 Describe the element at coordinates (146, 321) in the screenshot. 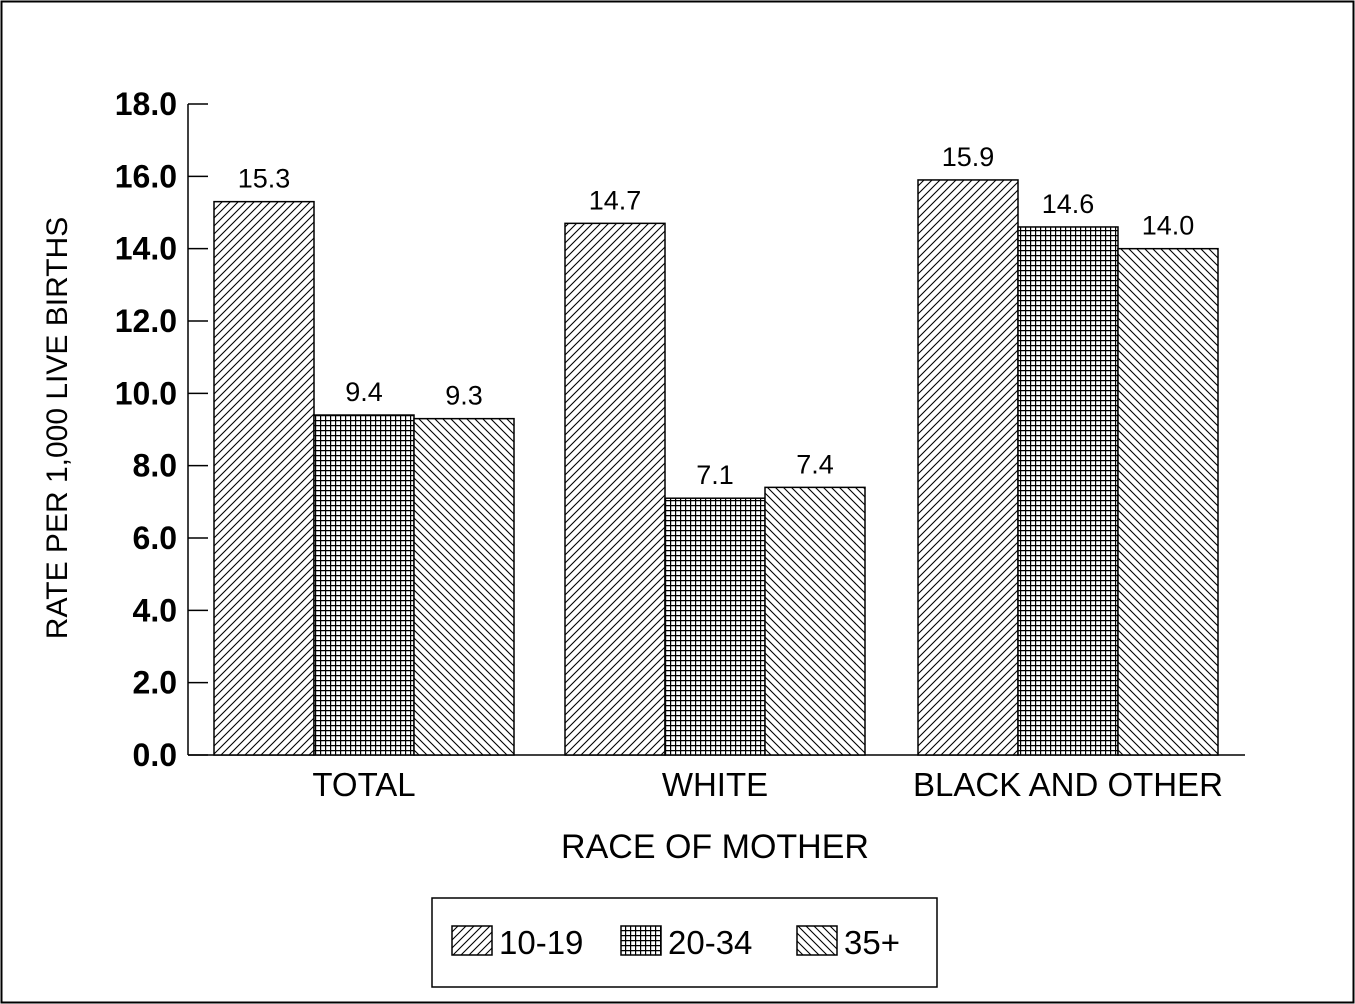

I see `y-tick-label: 12.0` at that location.